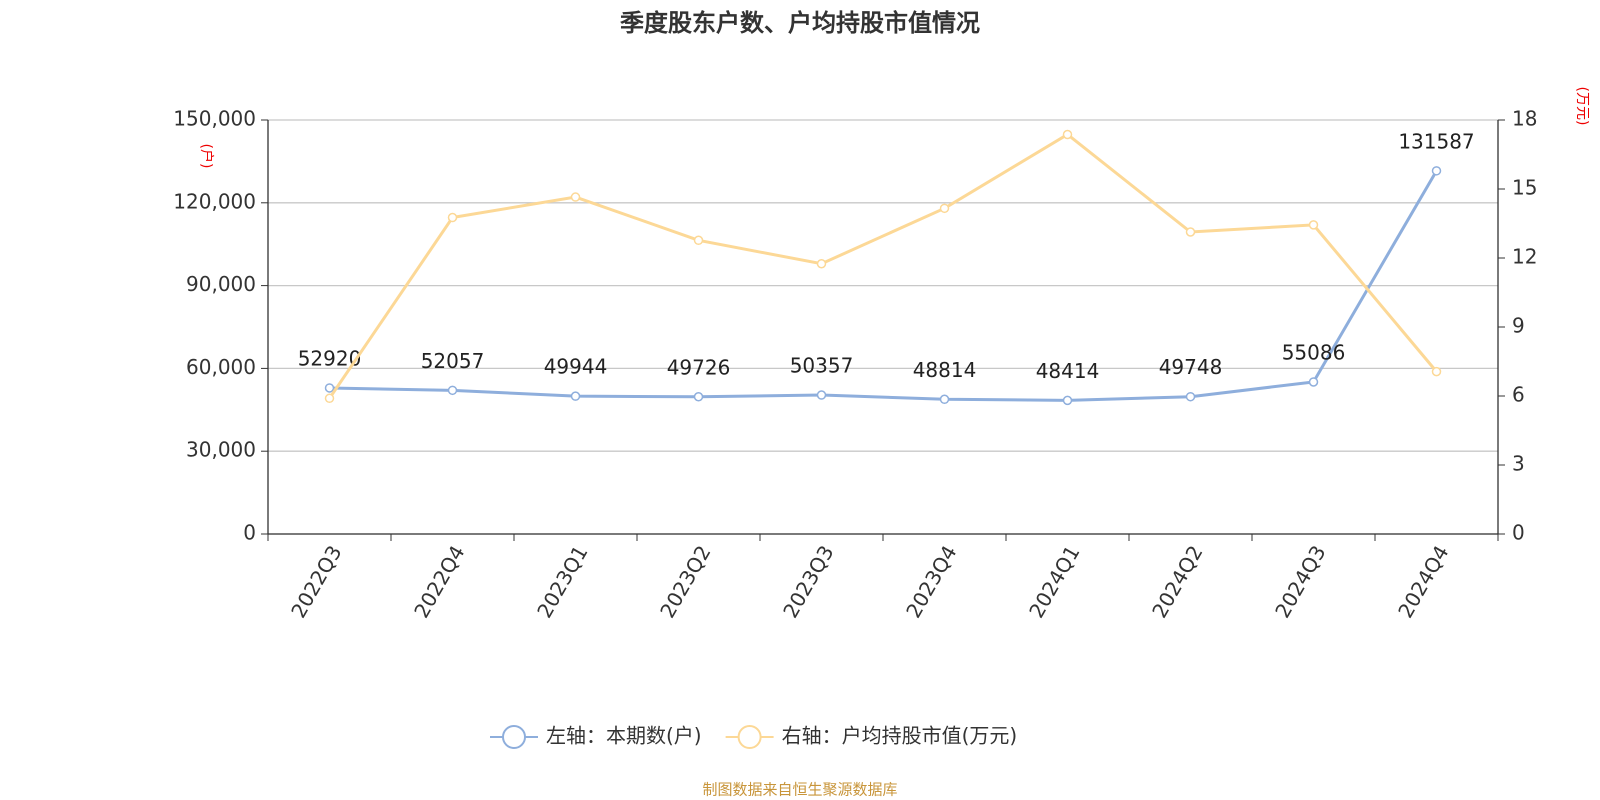 The image size is (1600, 800). What do you see at coordinates (453, 361) in the screenshot?
I see `data-label: 52057` at bounding box center [453, 361].